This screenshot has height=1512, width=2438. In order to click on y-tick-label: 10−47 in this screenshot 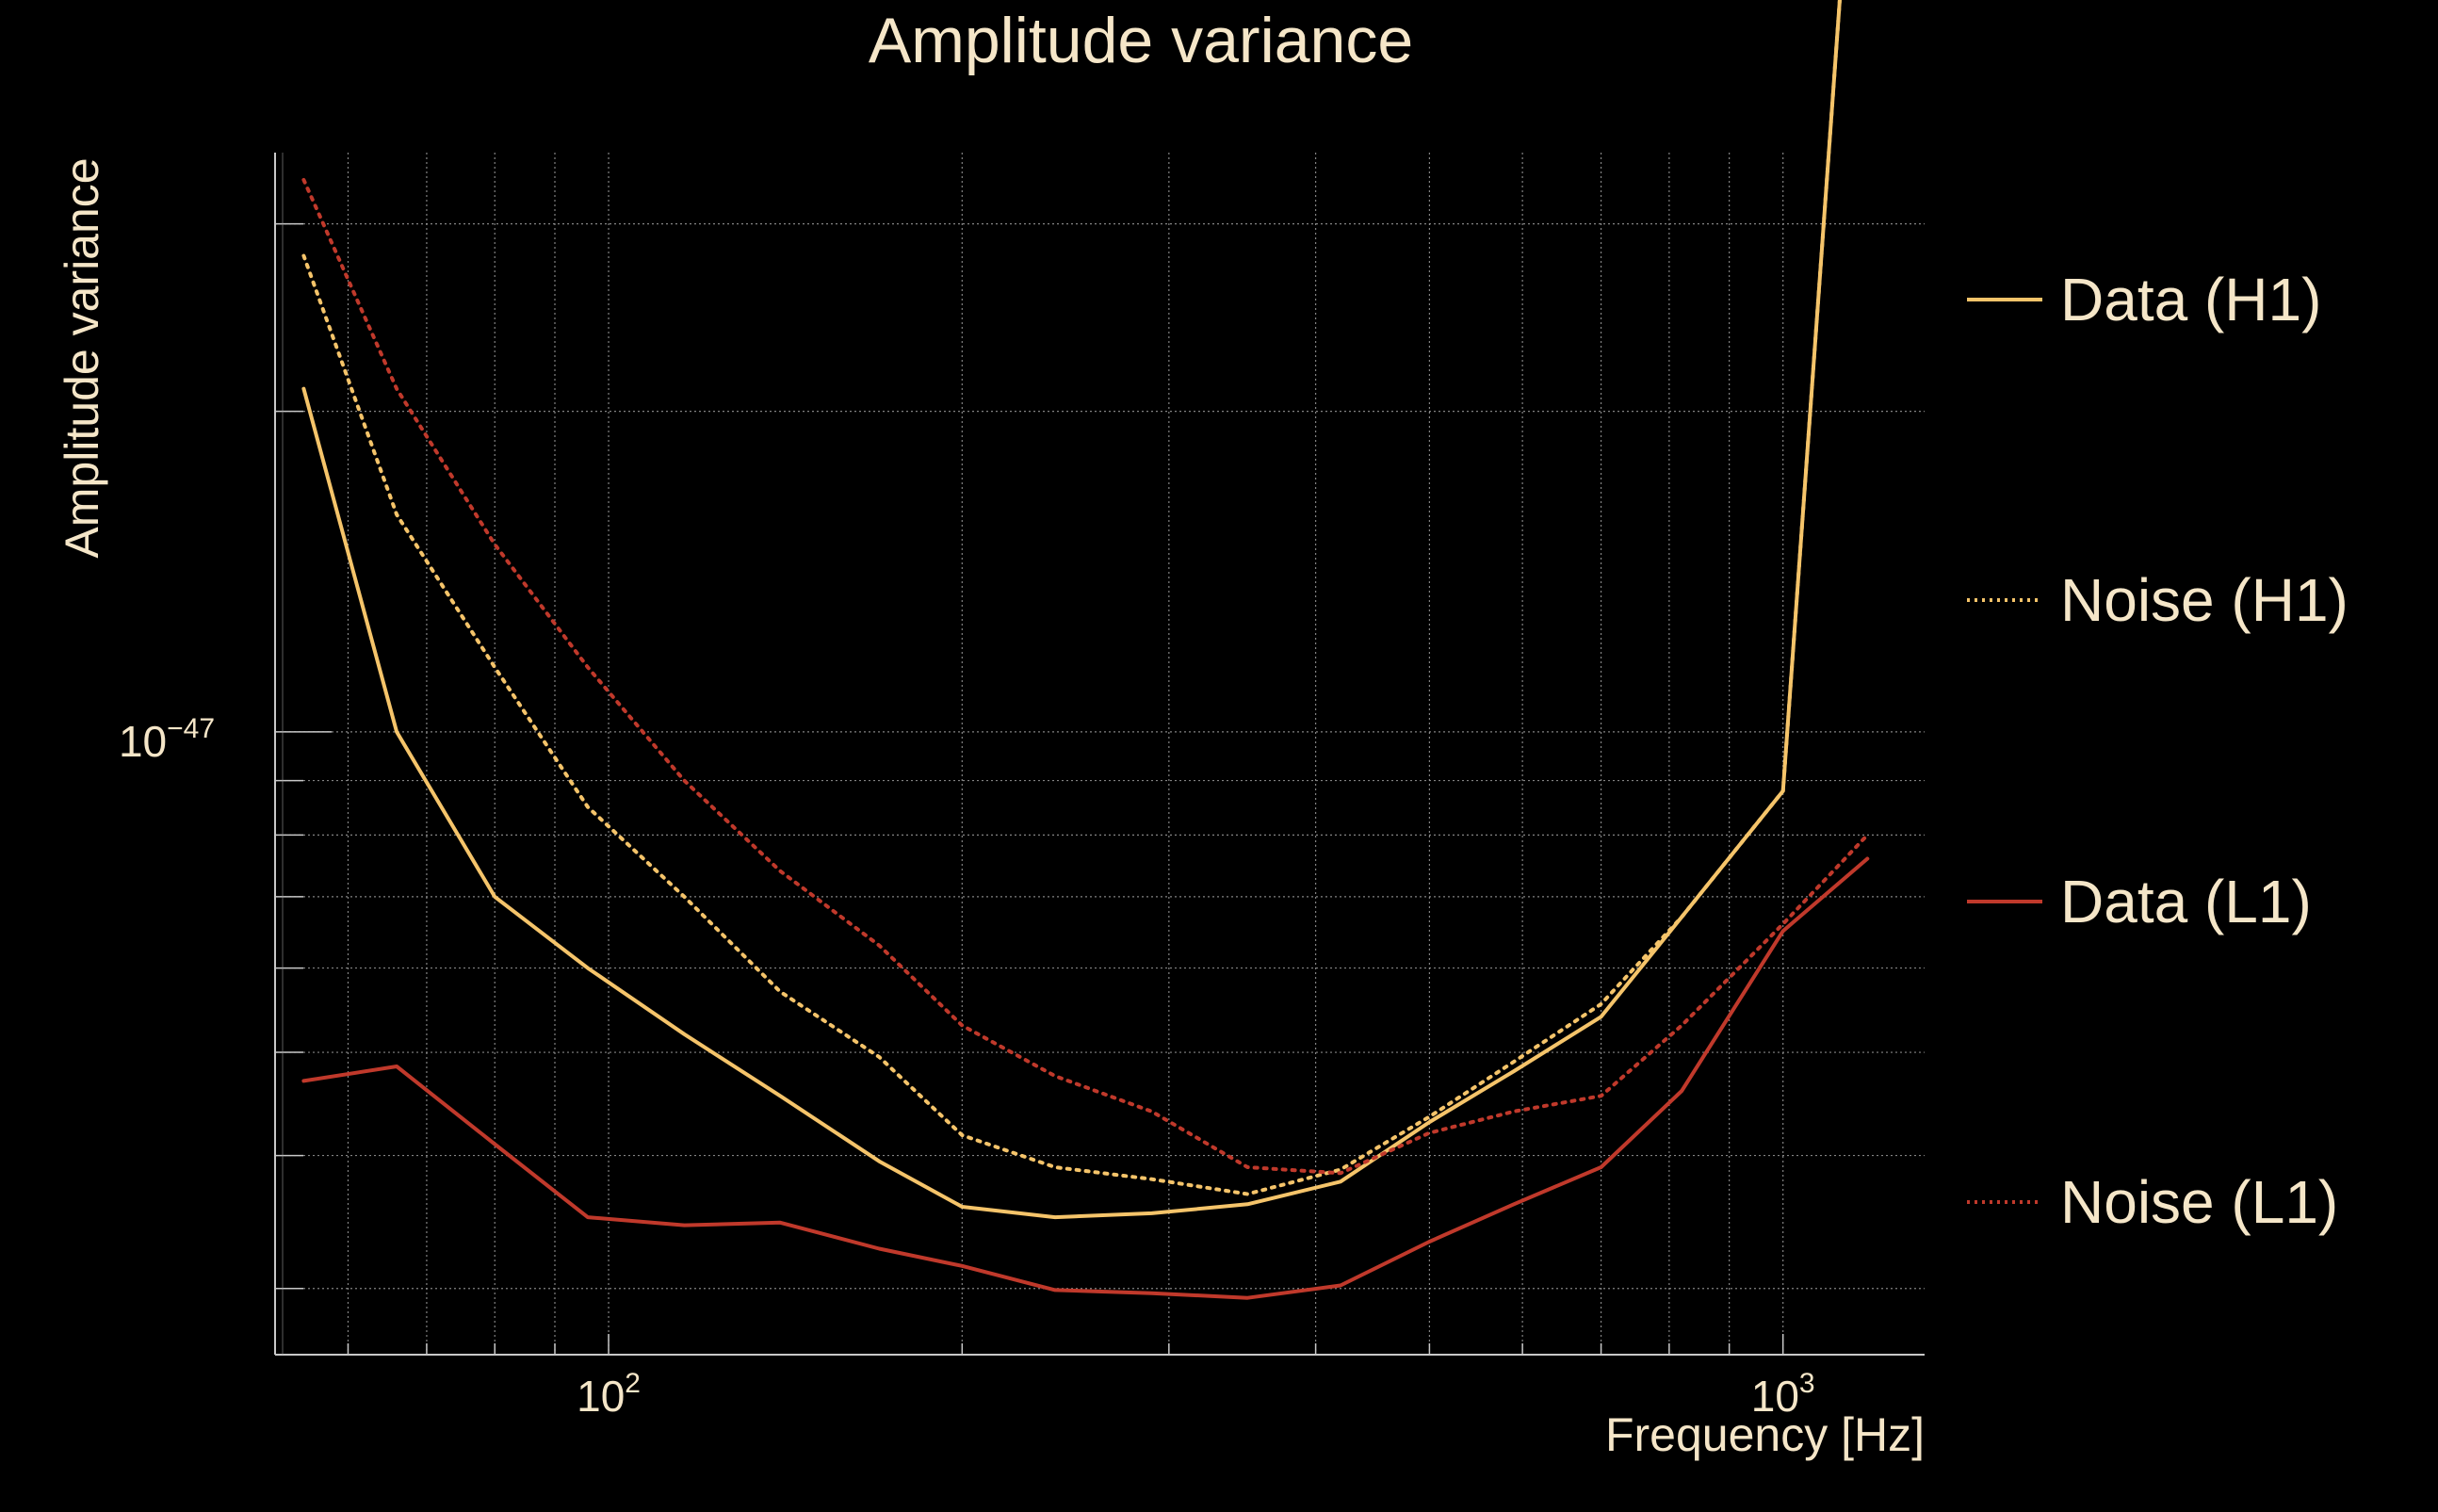, I will do `click(167, 739)`.